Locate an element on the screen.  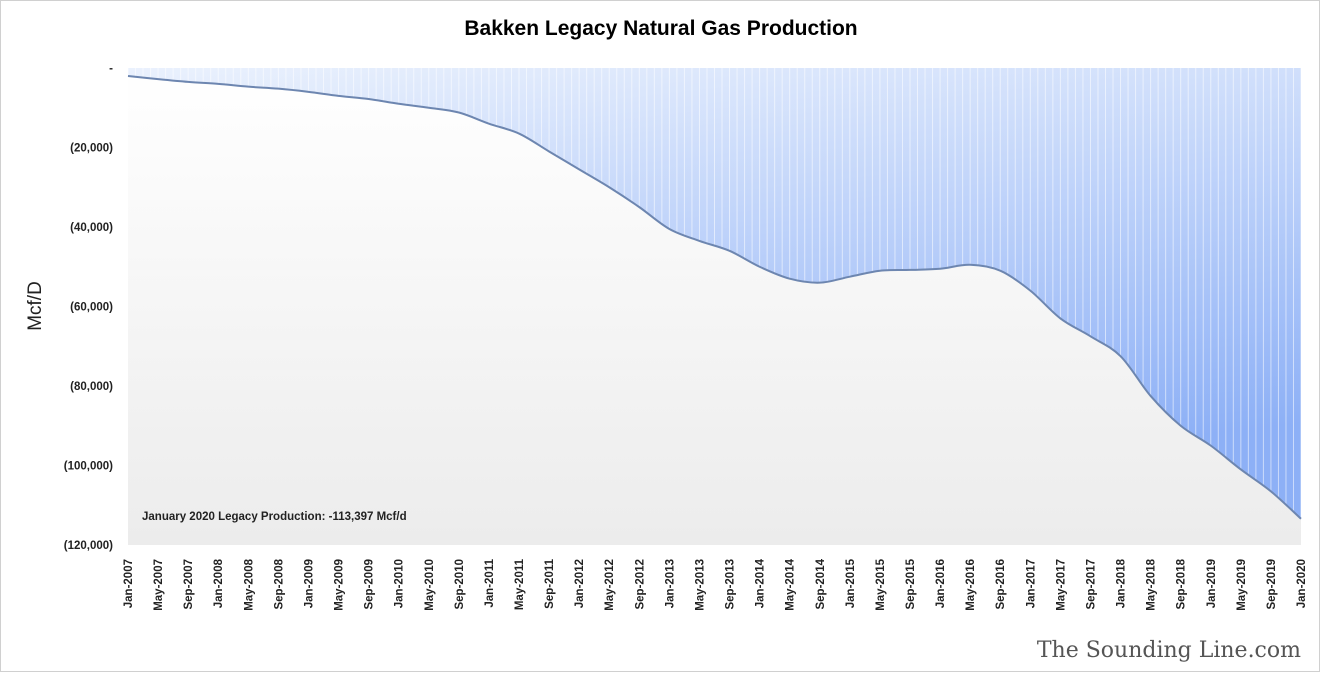
x-tick-label: Jan-2020 is located at coordinates (1302, 583).